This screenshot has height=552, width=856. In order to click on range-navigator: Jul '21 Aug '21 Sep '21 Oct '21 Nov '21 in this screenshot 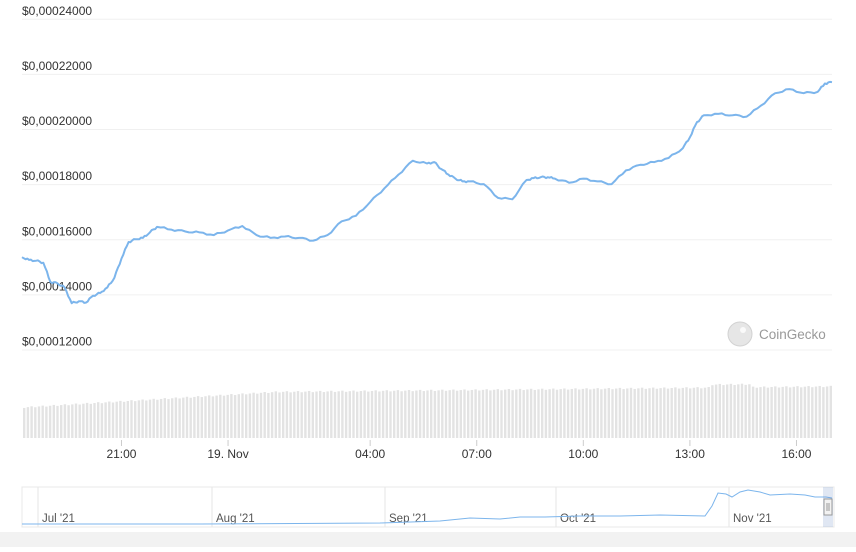, I will do `click(428, 507)`.